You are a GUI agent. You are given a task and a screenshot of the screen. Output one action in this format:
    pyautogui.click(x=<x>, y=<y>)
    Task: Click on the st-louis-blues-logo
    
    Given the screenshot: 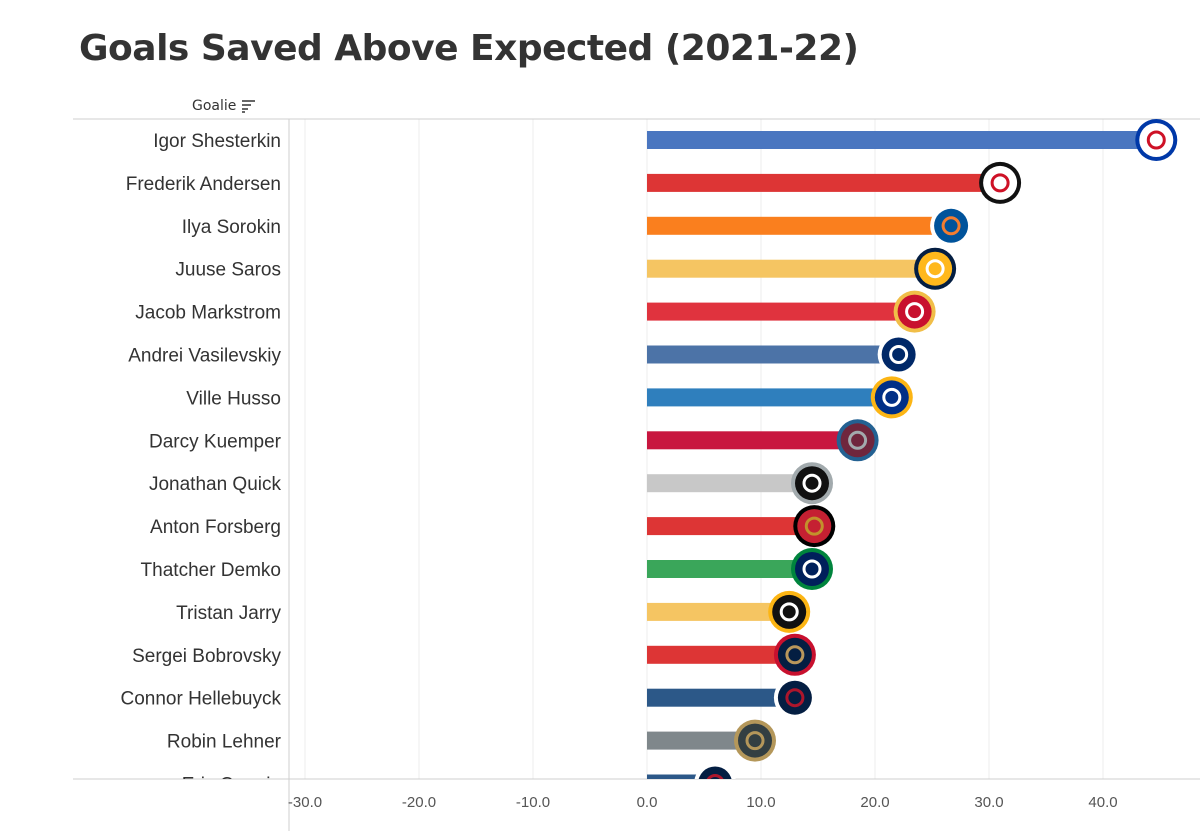 What is the action you would take?
    pyautogui.click(x=891, y=397)
    